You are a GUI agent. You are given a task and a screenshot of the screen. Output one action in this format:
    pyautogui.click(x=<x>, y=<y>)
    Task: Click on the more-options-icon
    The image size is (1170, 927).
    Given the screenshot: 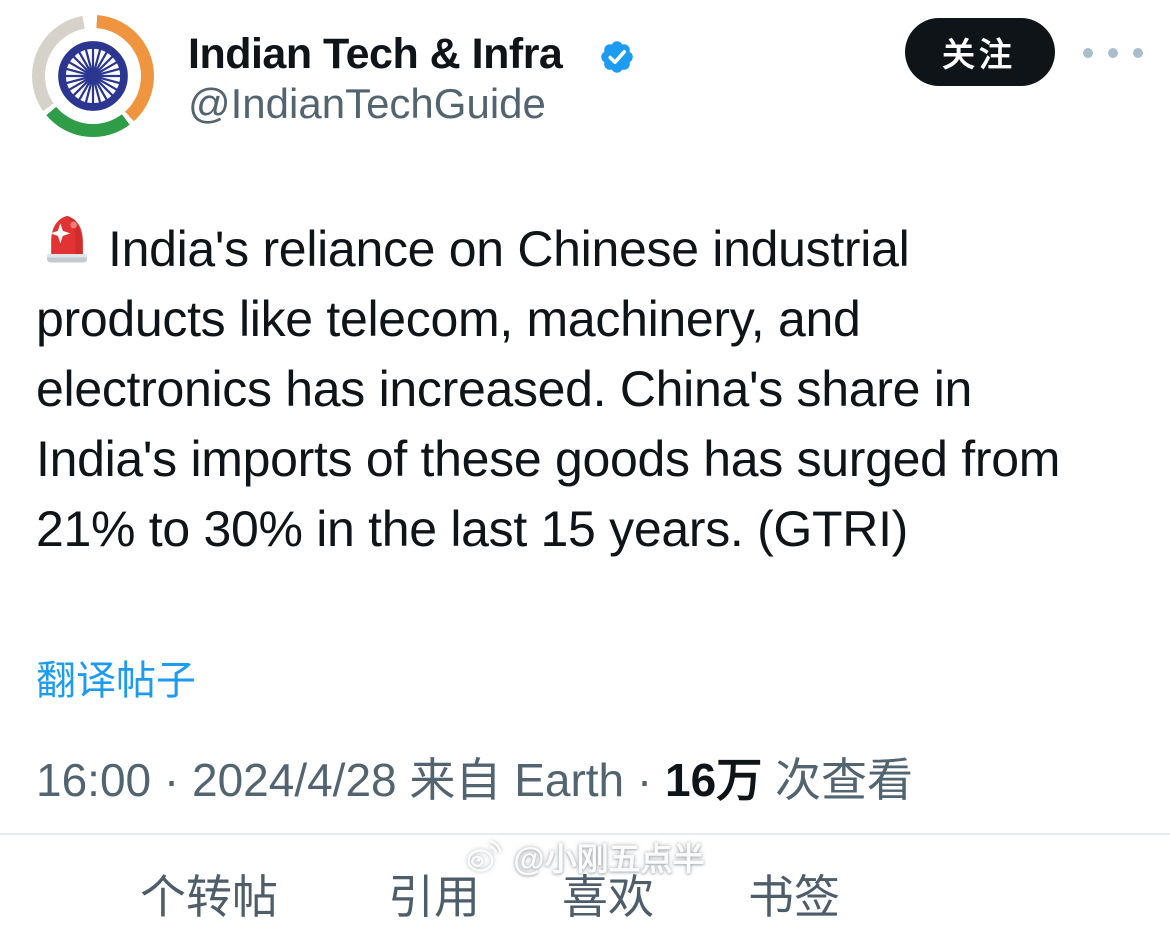 What is the action you would take?
    pyautogui.click(x=1113, y=53)
    